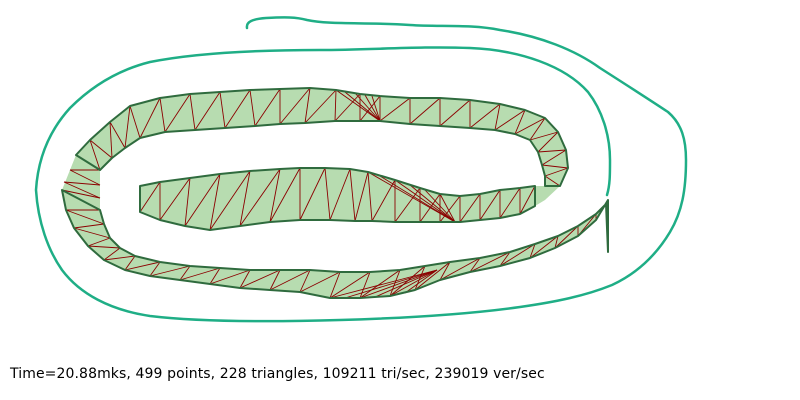  I want to click on polygon-fill-middle, so click(337, 199).